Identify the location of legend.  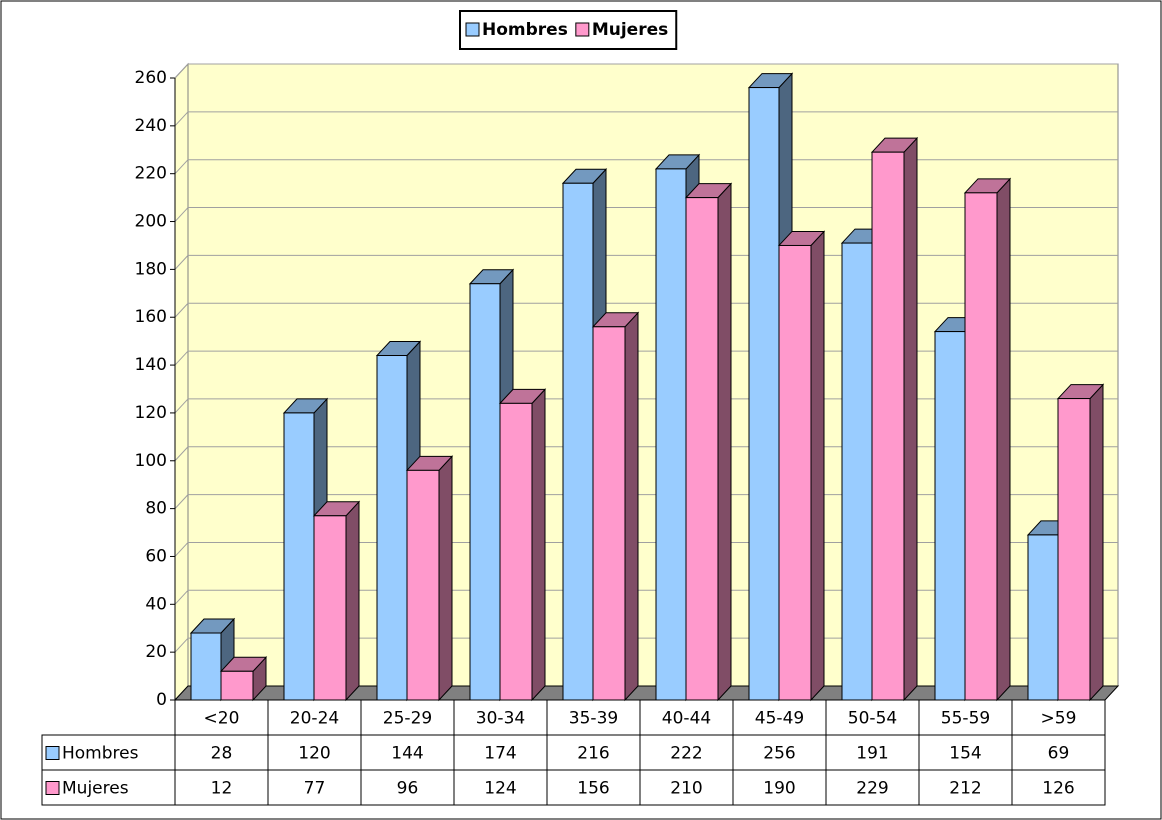
(568, 30).